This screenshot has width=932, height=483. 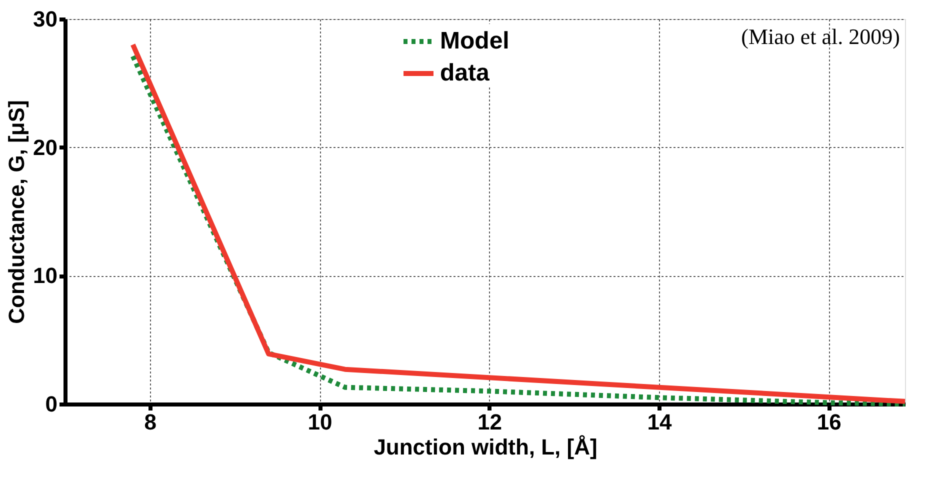 What do you see at coordinates (45, 147) in the screenshot?
I see `y-tick-label: 20` at bounding box center [45, 147].